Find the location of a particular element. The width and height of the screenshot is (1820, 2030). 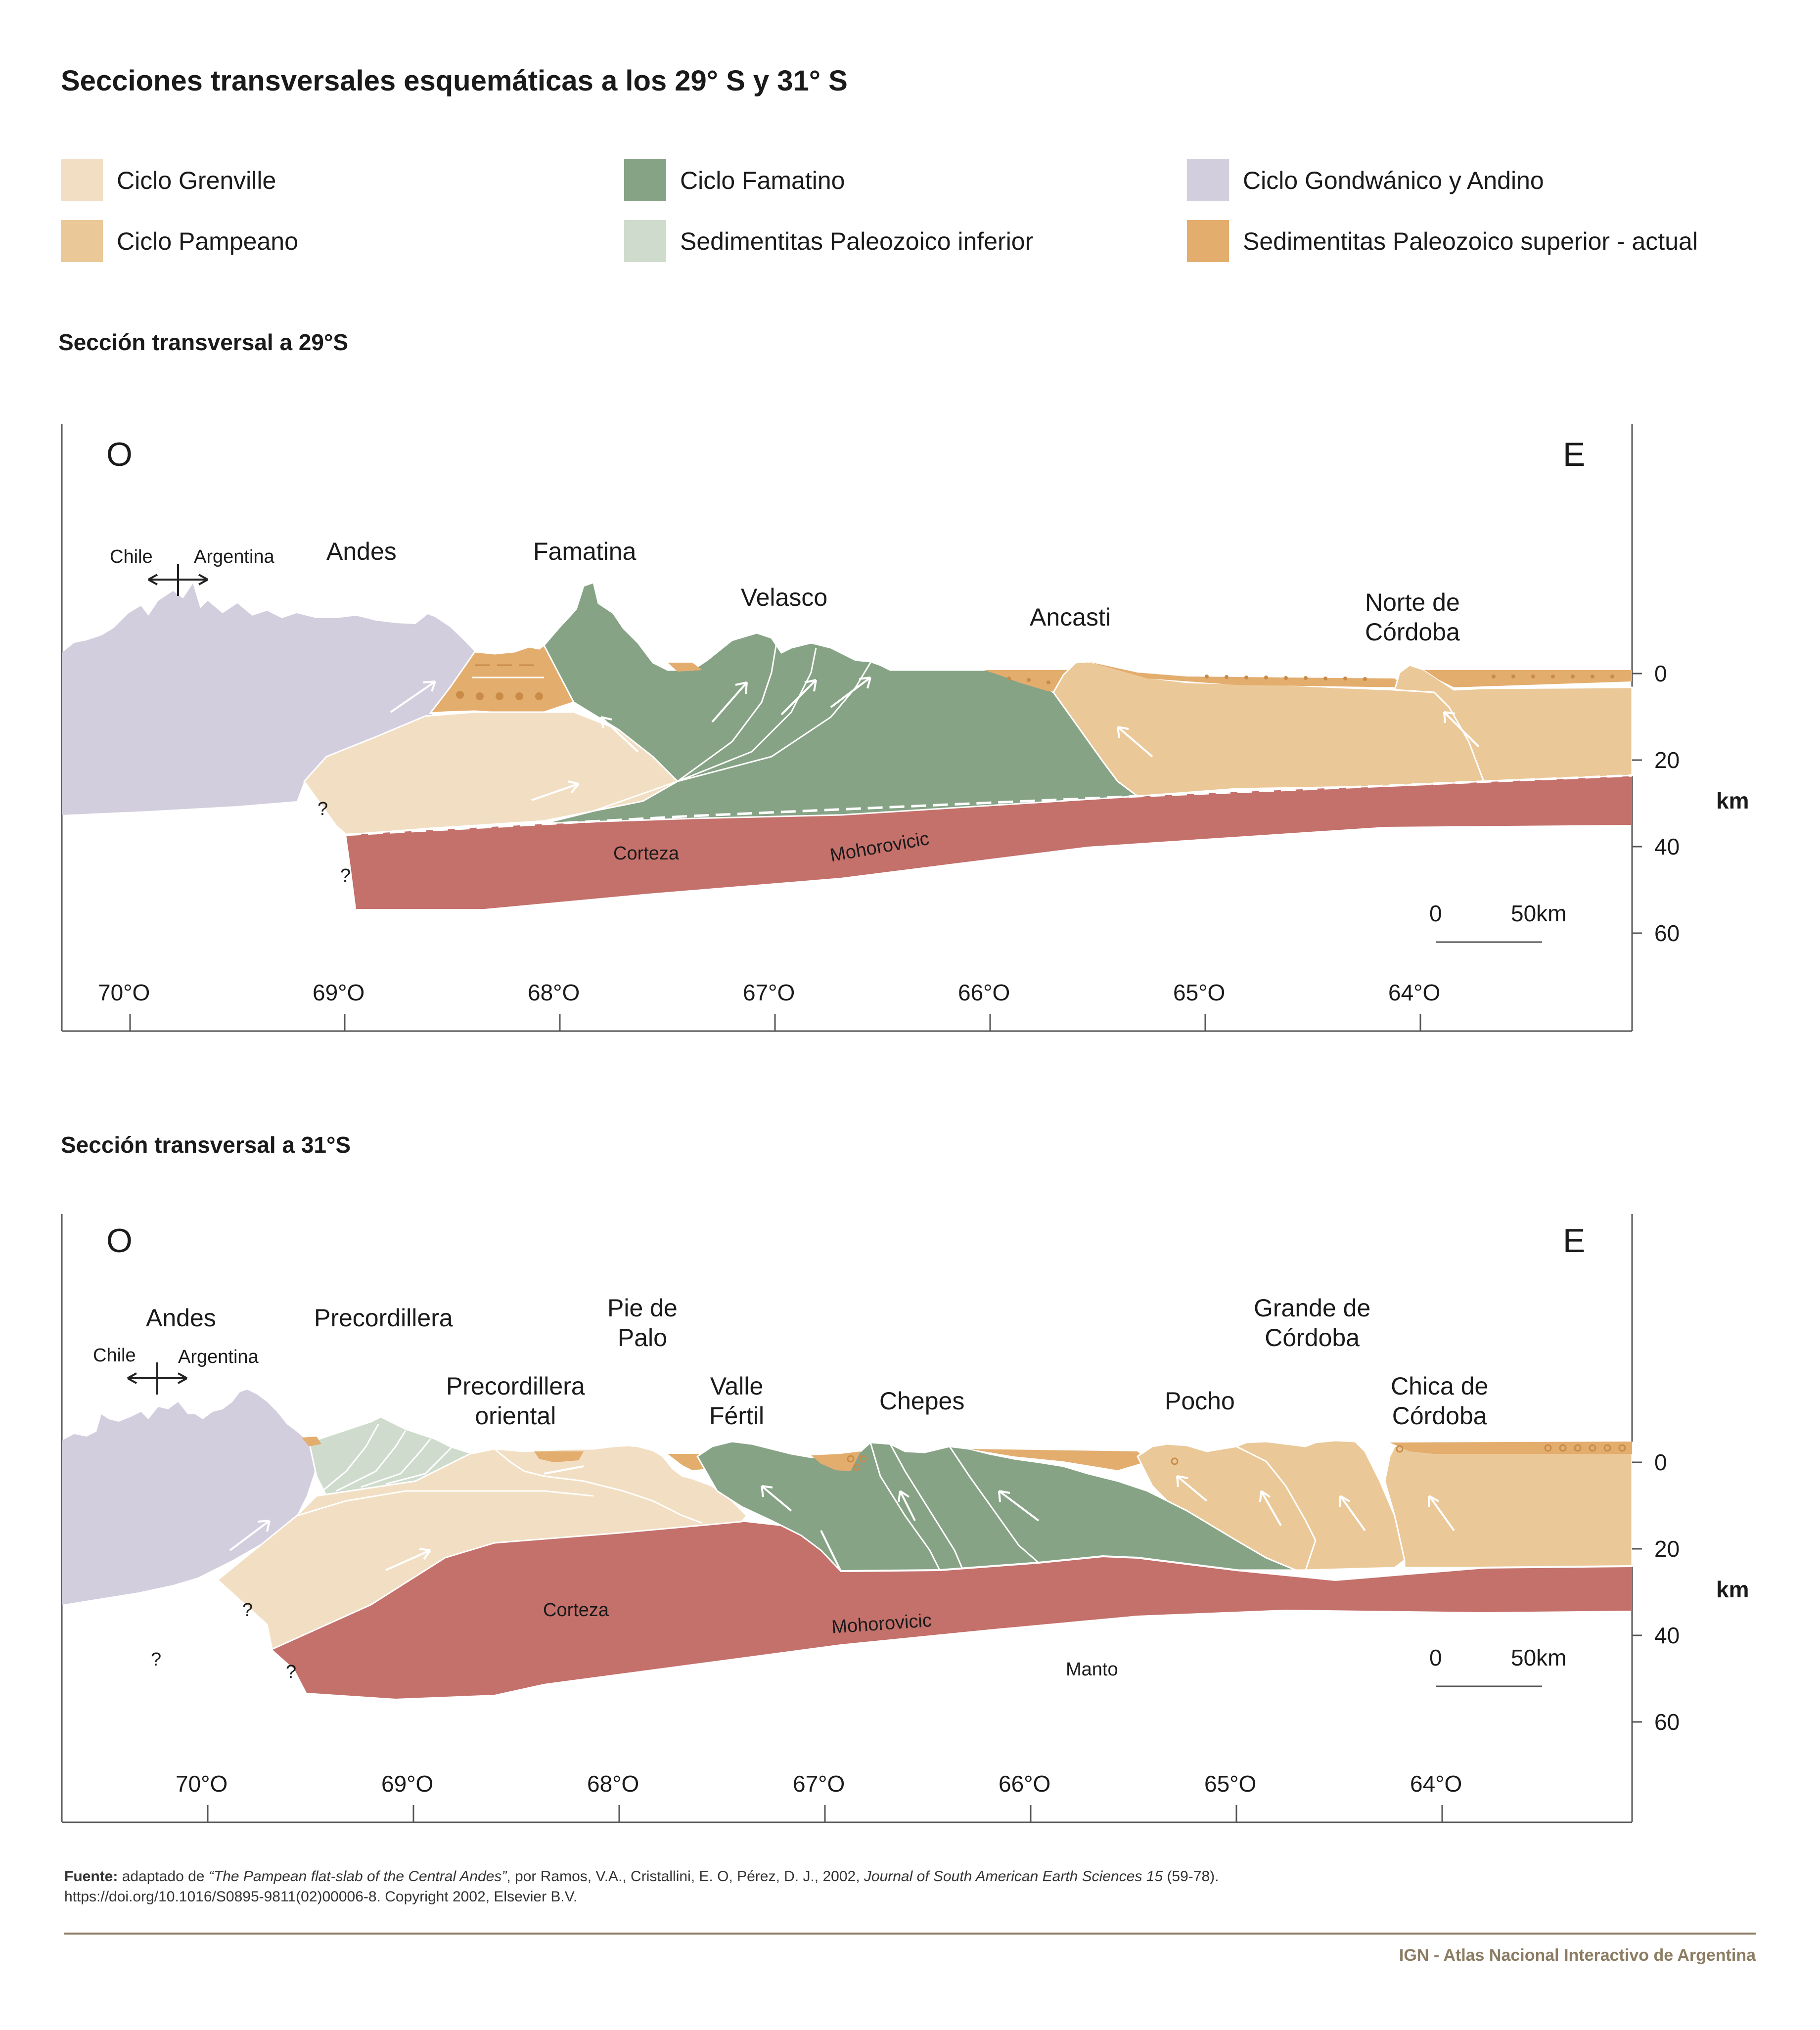

legend-swatch-sed-superior is located at coordinates (1208, 241).